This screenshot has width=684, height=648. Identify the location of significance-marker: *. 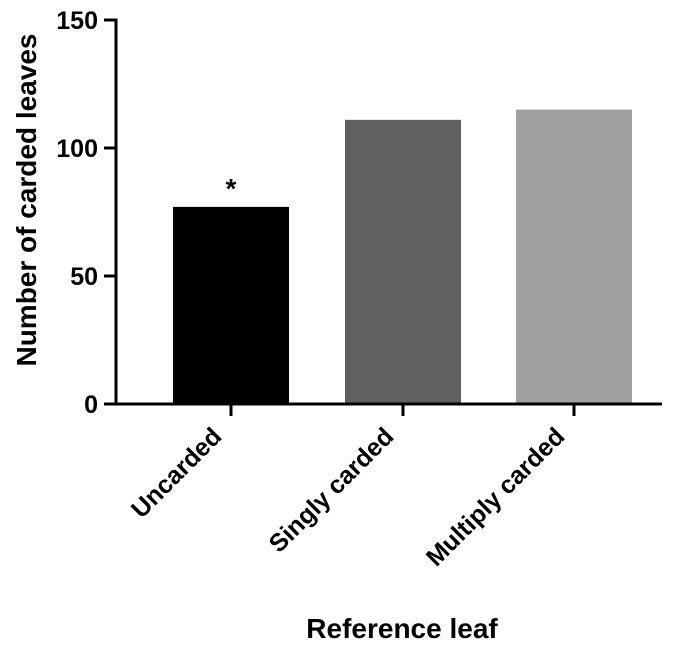
(231, 188).